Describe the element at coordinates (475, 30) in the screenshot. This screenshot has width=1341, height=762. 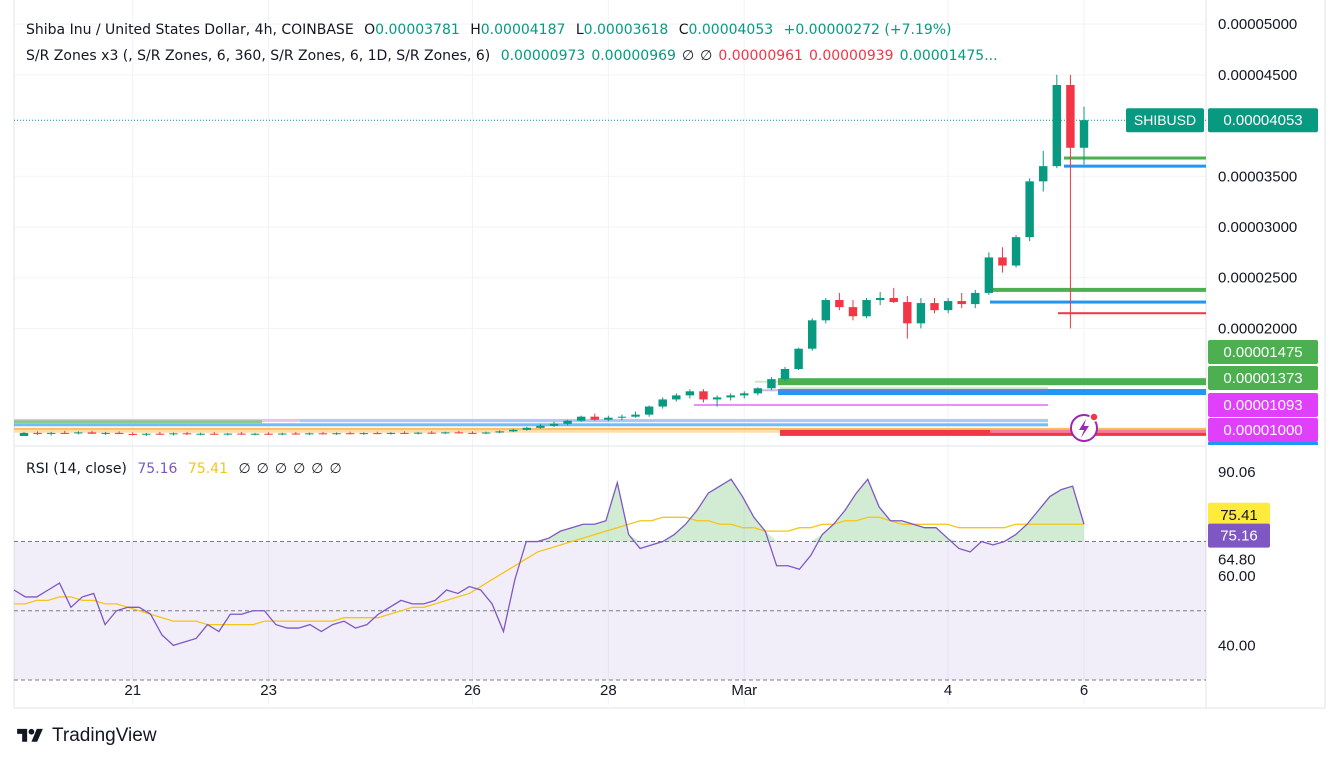
I see `high-label: H` at that location.